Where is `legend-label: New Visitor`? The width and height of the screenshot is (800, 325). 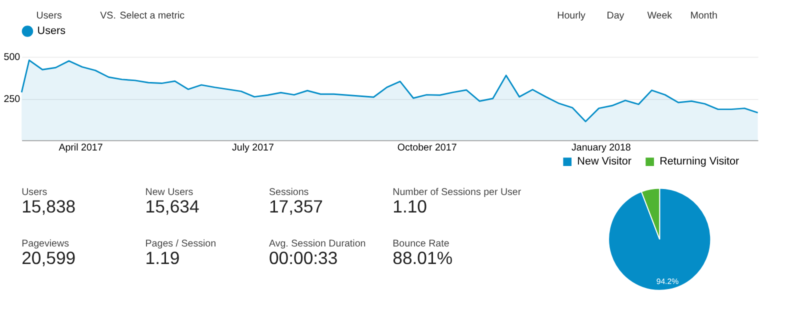 legend-label: New Visitor is located at coordinates (604, 162).